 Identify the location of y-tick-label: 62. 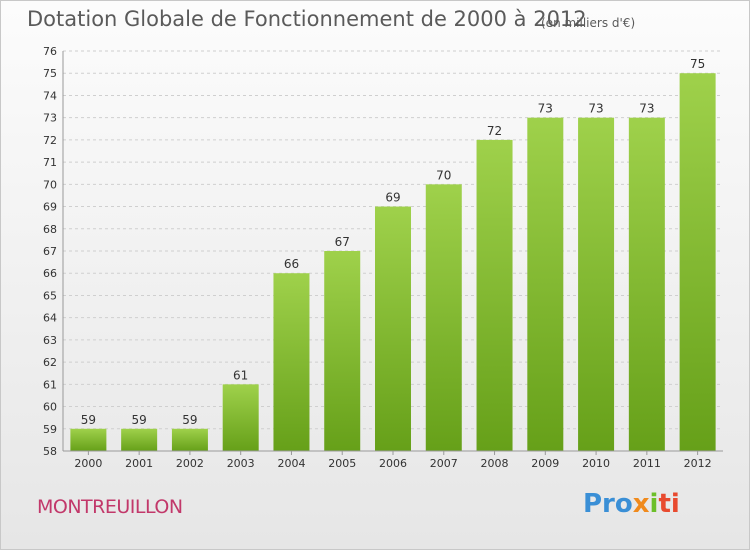
(50, 362).